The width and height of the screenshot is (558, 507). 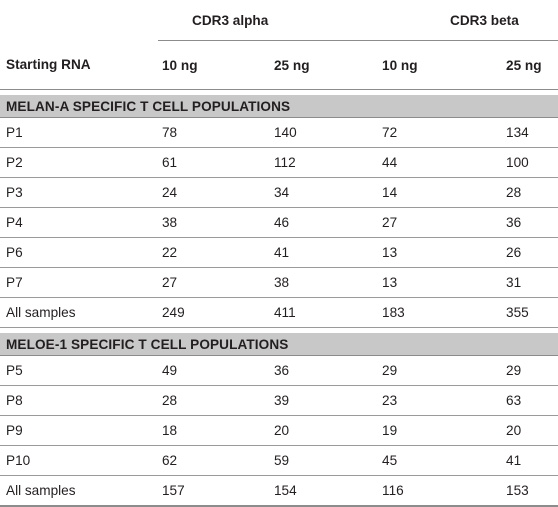 I want to click on row-label: P2, so click(x=79, y=162).